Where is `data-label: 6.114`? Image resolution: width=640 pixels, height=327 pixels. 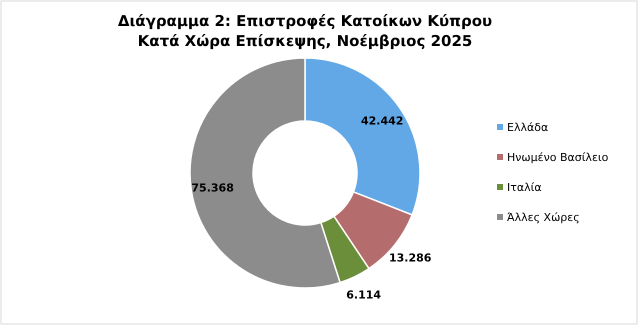
data-label: 6.114 is located at coordinates (364, 295).